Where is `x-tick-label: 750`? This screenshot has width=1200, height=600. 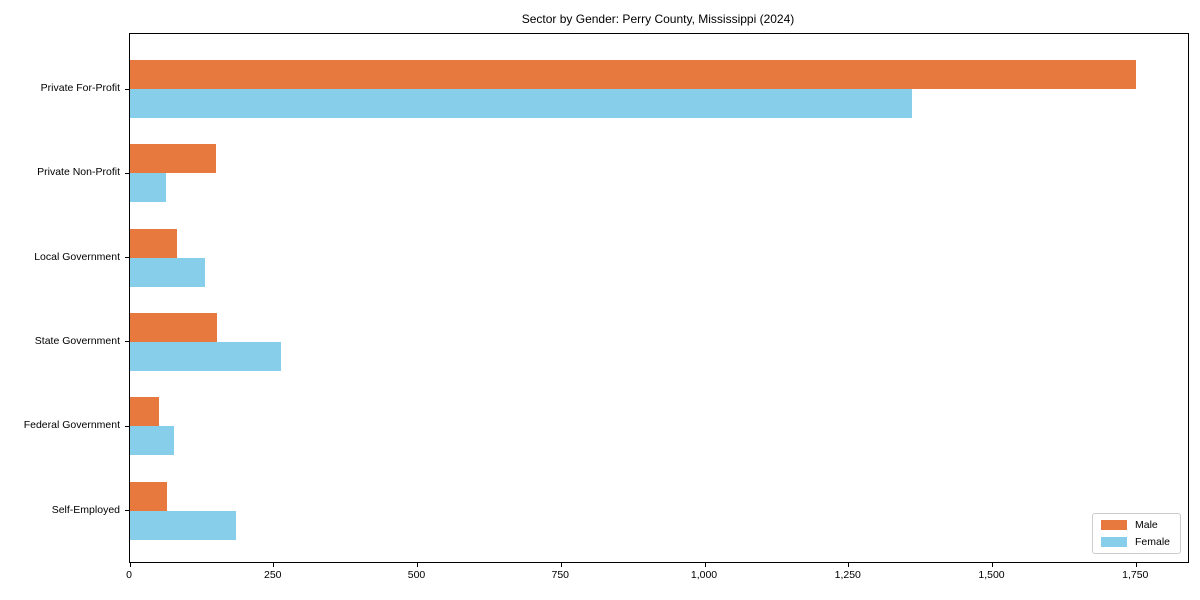 x-tick-label: 750 is located at coordinates (560, 575).